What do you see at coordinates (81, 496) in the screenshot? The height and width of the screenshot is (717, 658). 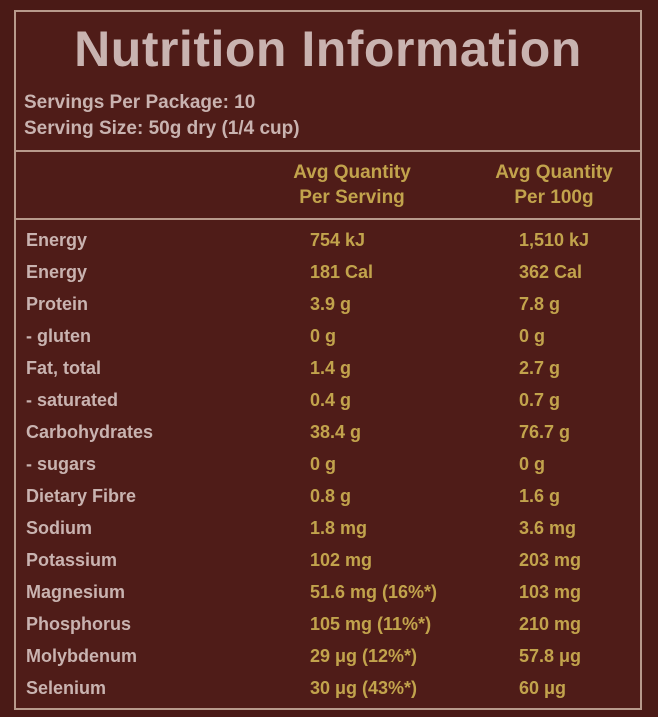 I see `nutrient-name: Dietary Fibre` at bounding box center [81, 496].